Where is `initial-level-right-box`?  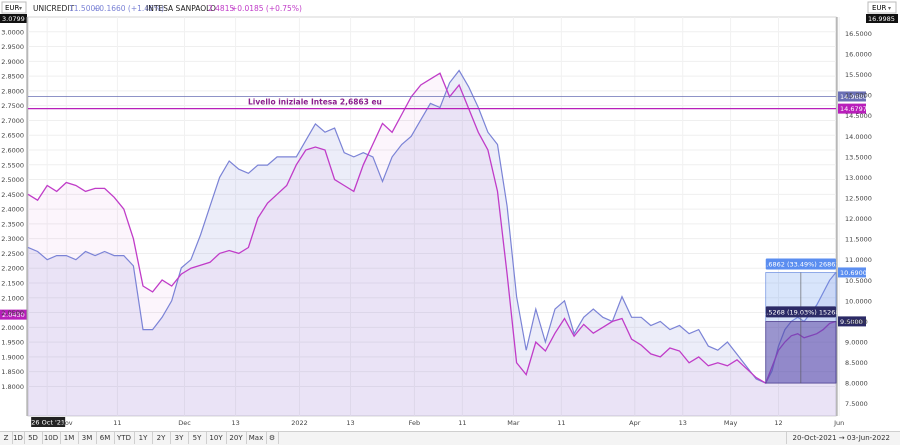 initial-level-right-box is located at coordinates (852, 108).